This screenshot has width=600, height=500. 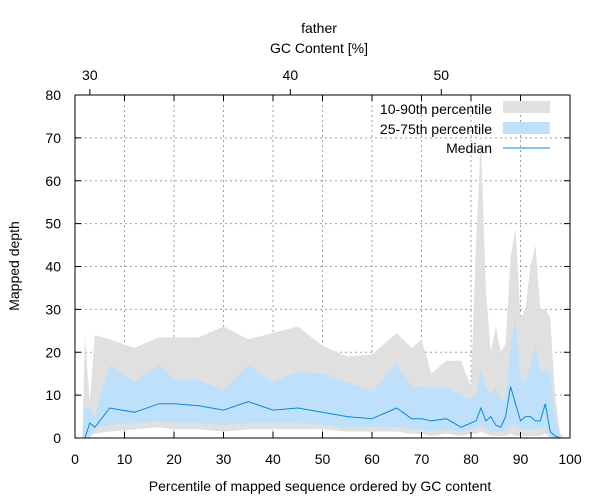 What do you see at coordinates (570, 459) in the screenshot?
I see `x-tick-label: 100` at bounding box center [570, 459].